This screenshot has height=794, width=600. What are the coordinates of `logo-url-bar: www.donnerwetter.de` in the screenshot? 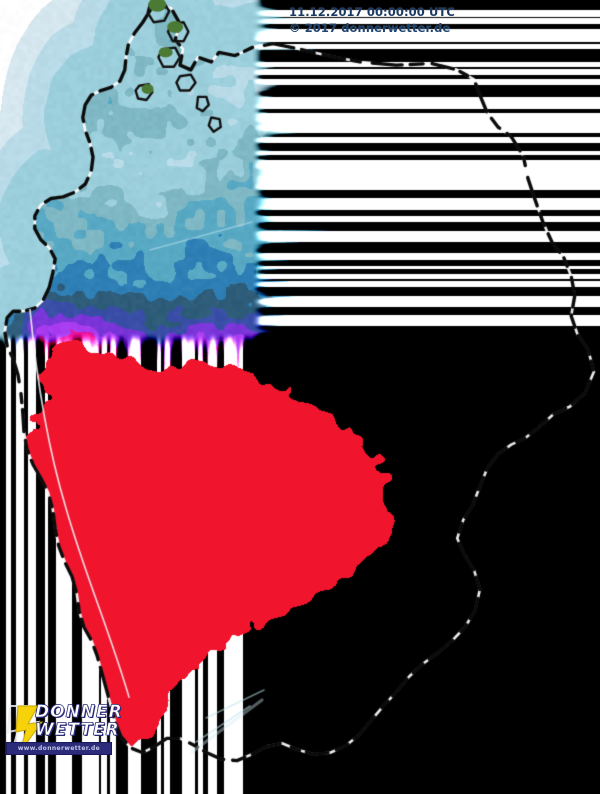 It's located at (59, 748).